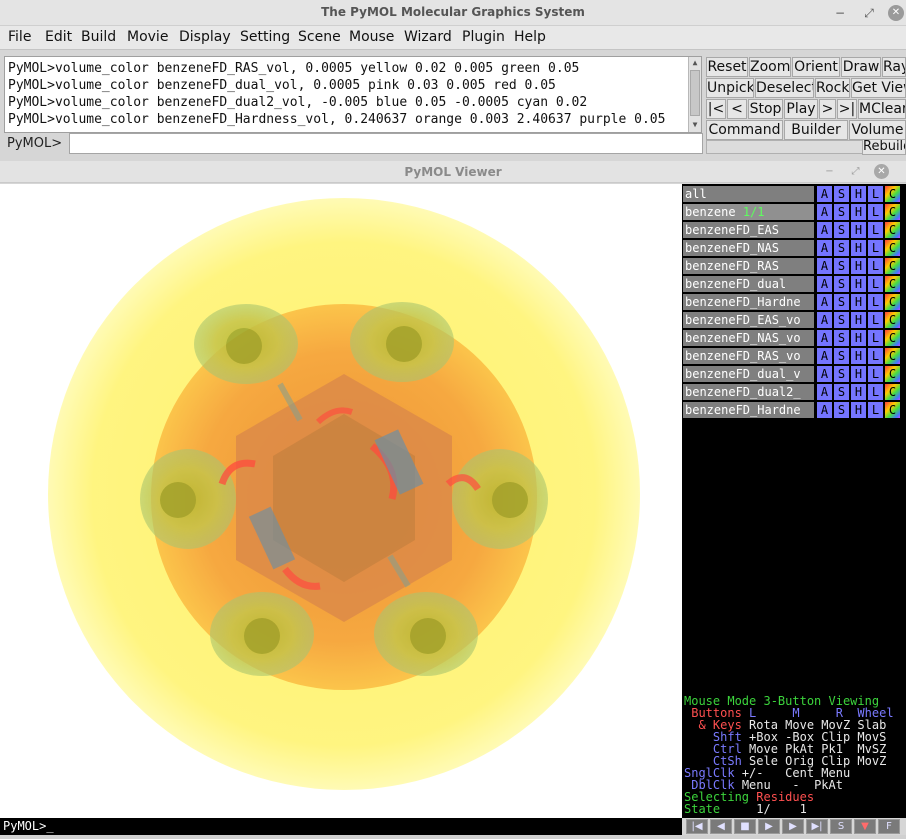  What do you see at coordinates (794, 410) in the screenshot?
I see `object-row: benzeneFD_Hardne A S H L C` at bounding box center [794, 410].